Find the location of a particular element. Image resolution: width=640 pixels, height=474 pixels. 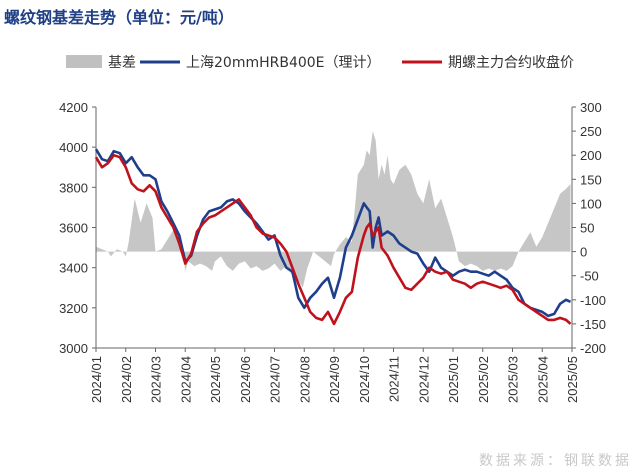

x-tick-label: 2024/12 is located at coordinates (423, 379).